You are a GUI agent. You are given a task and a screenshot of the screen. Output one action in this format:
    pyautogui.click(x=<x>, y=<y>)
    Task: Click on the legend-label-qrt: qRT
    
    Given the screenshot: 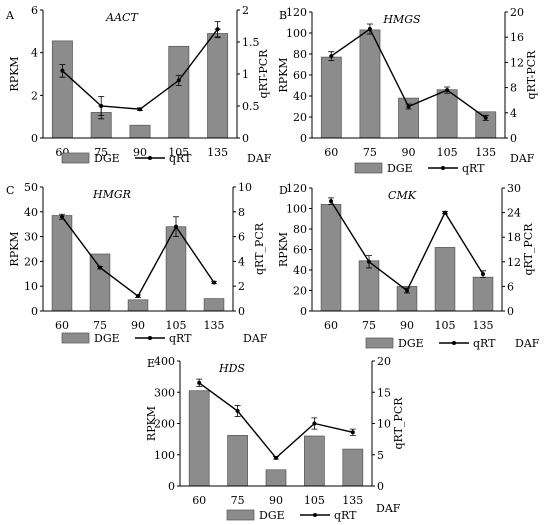 What is the action you would take?
    pyautogui.click(x=180, y=338)
    